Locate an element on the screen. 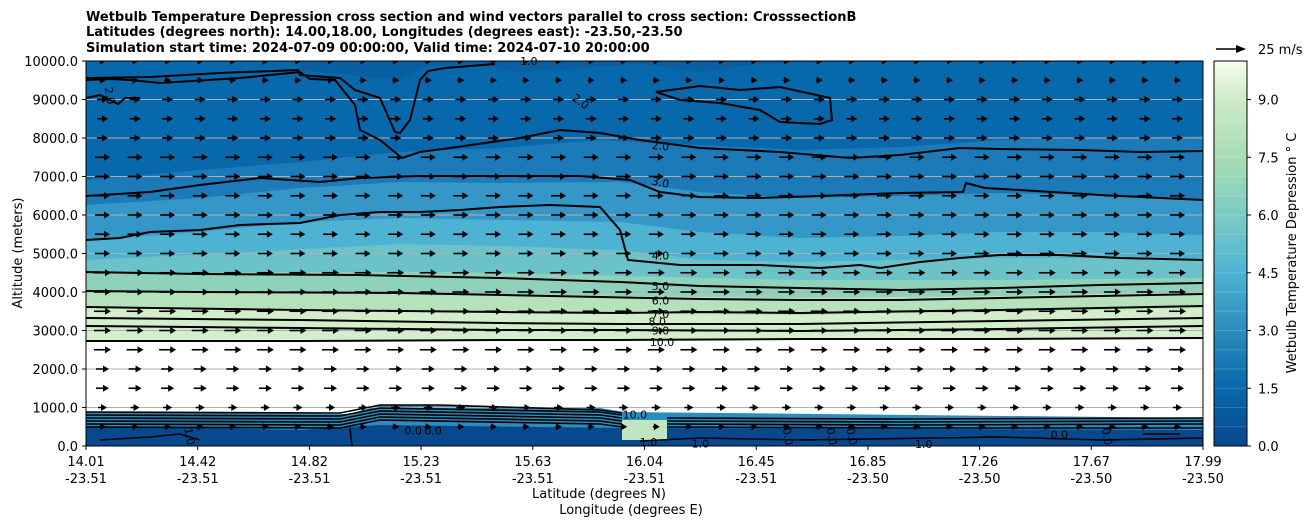 This screenshot has width=1312, height=526. band-upper-dark is located at coordinates (644, 70).